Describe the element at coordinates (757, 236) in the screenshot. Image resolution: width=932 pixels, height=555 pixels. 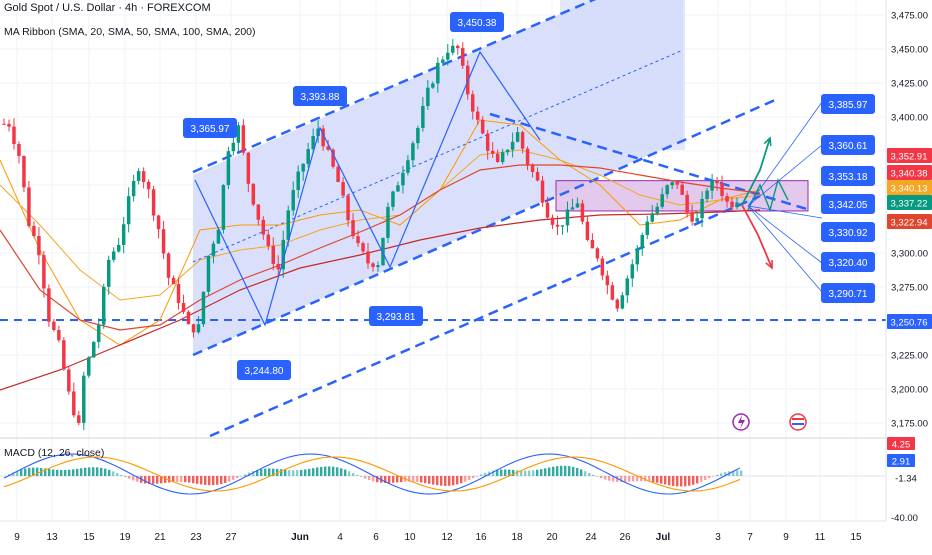
I see `bearish-projection-line` at that location.